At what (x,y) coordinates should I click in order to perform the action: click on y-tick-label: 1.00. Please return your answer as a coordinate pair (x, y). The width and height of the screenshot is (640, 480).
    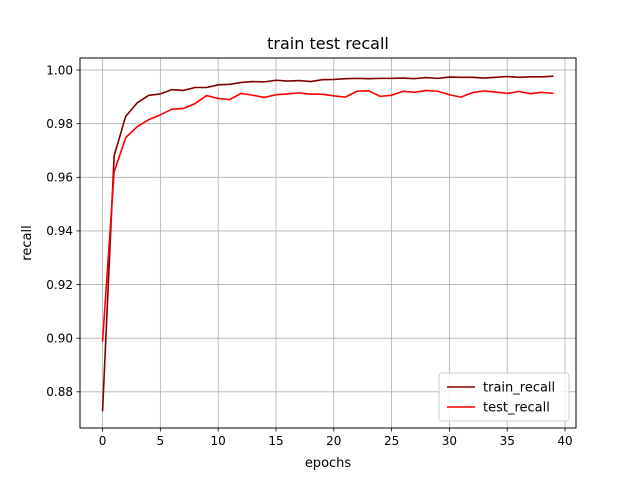
    Looking at the image, I should click on (59, 70).